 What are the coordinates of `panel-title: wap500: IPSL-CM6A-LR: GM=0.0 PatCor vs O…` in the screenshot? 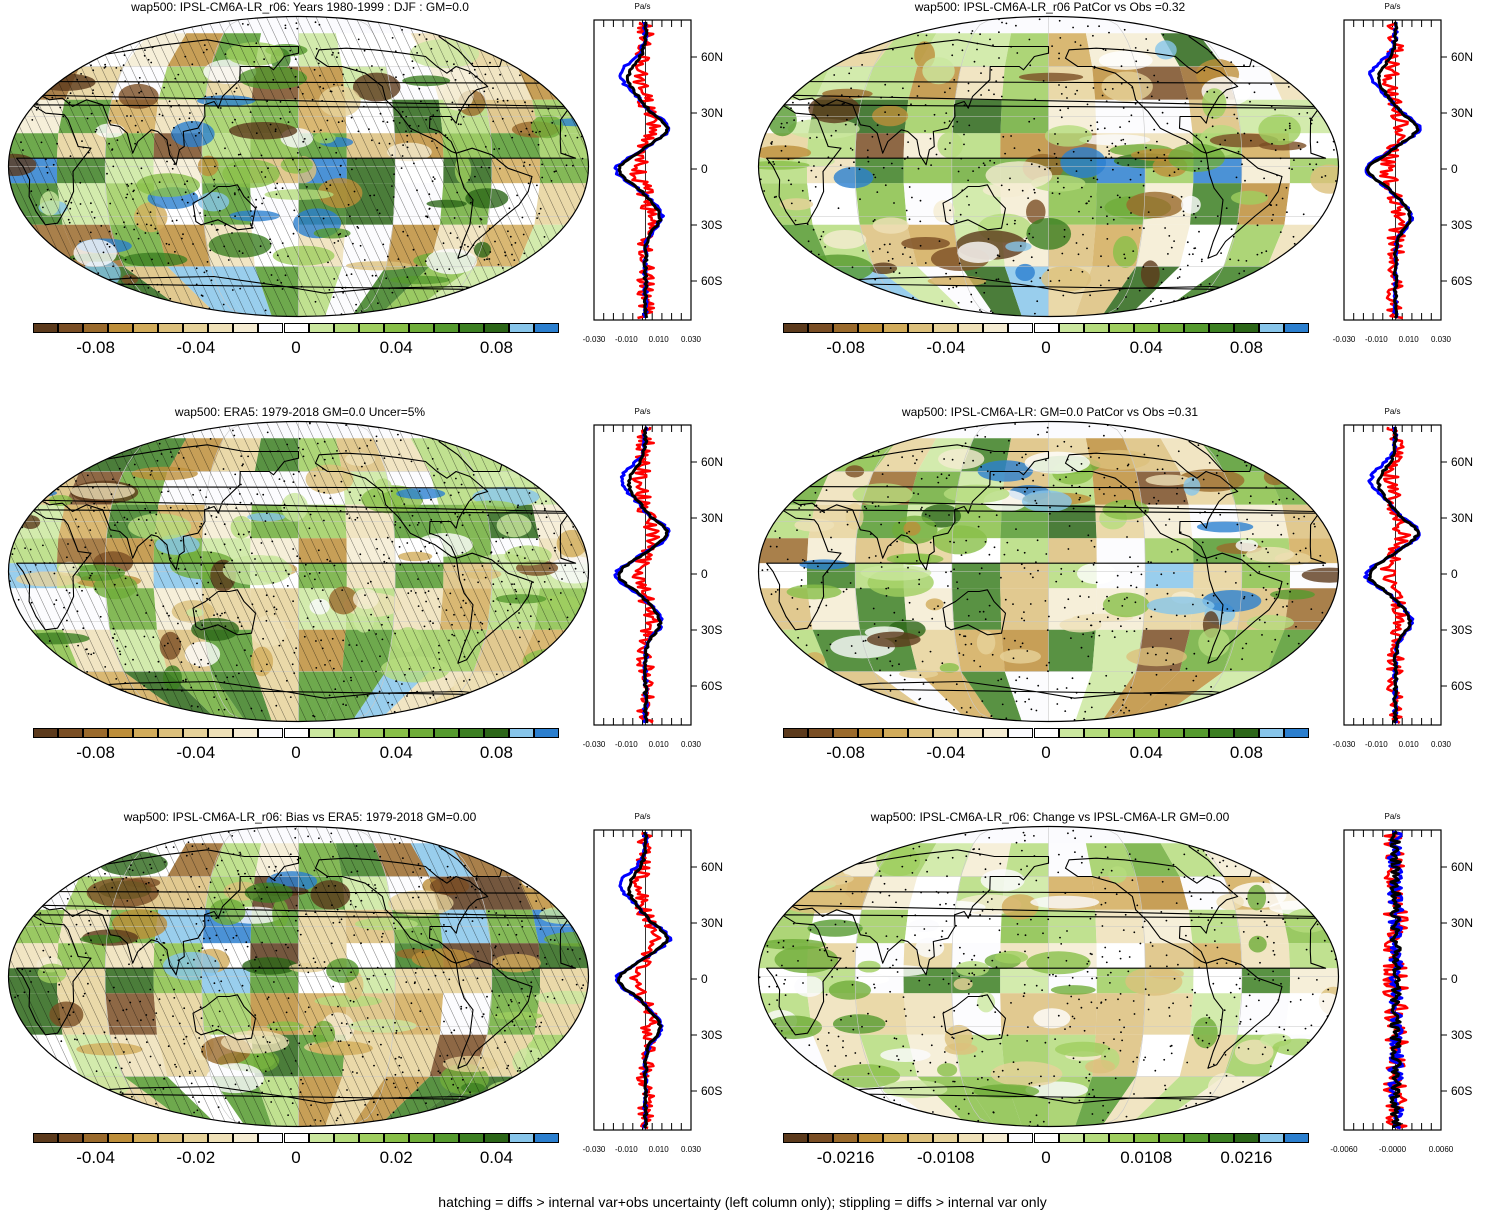 It's located at (1050, 412).